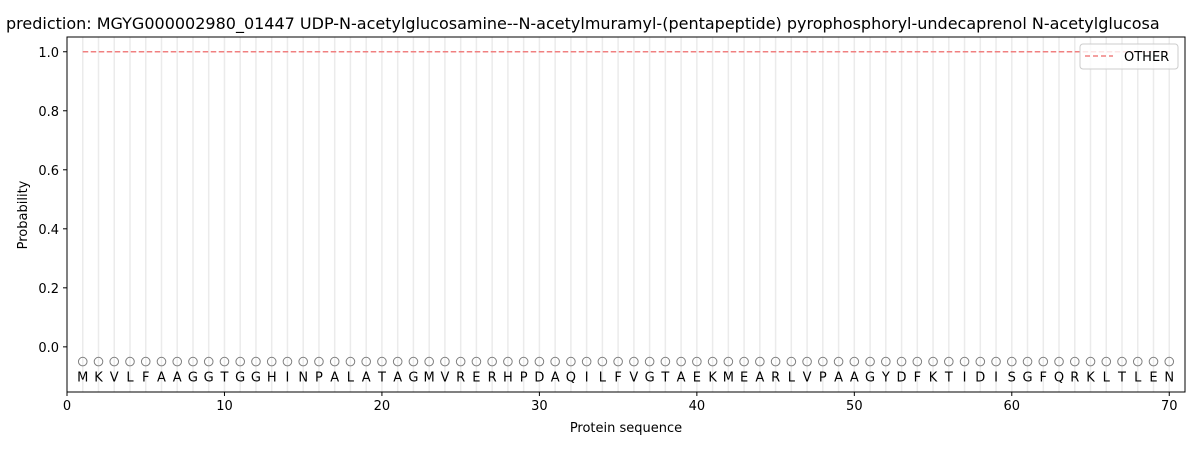 This screenshot has height=454, width=1200. What do you see at coordinates (224, 406) in the screenshot?
I see `x-tick-label: 10` at bounding box center [224, 406].